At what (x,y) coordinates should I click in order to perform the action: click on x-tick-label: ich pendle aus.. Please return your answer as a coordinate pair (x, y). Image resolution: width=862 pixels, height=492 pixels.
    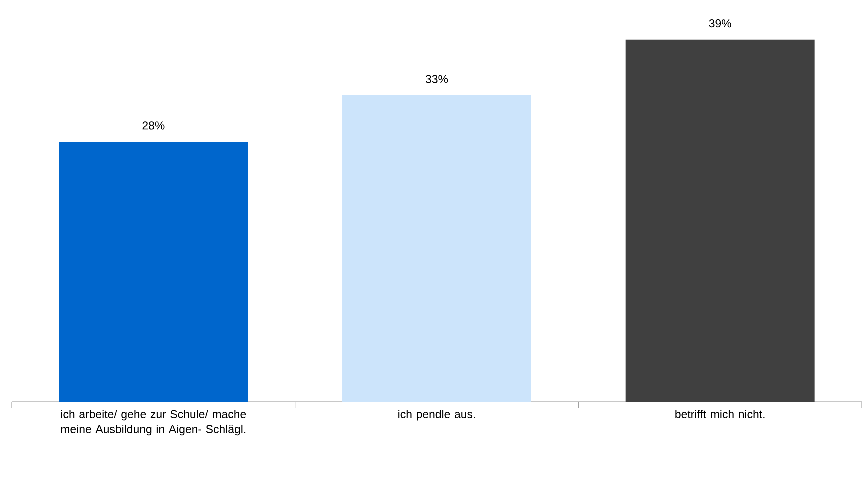
    Looking at the image, I should click on (437, 415).